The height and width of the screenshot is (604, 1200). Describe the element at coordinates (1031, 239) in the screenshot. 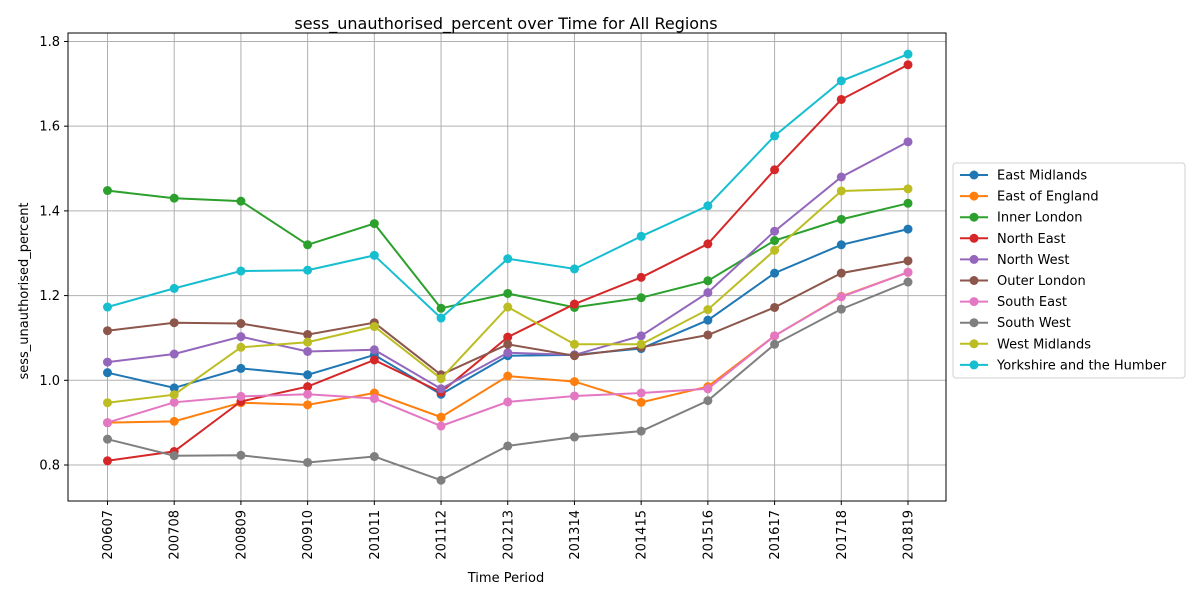

I see `legend-label: North East` at that location.